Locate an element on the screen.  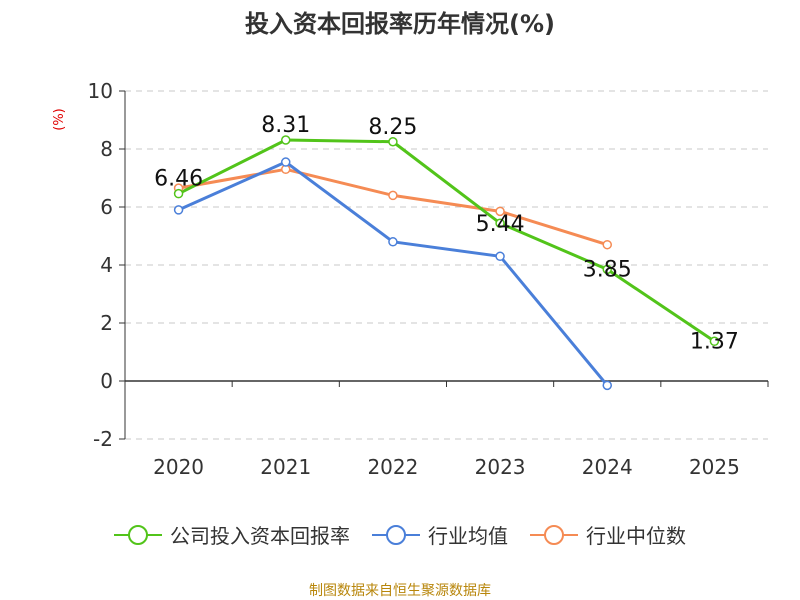
y-tick-label: 4 is located at coordinates (106, 265).